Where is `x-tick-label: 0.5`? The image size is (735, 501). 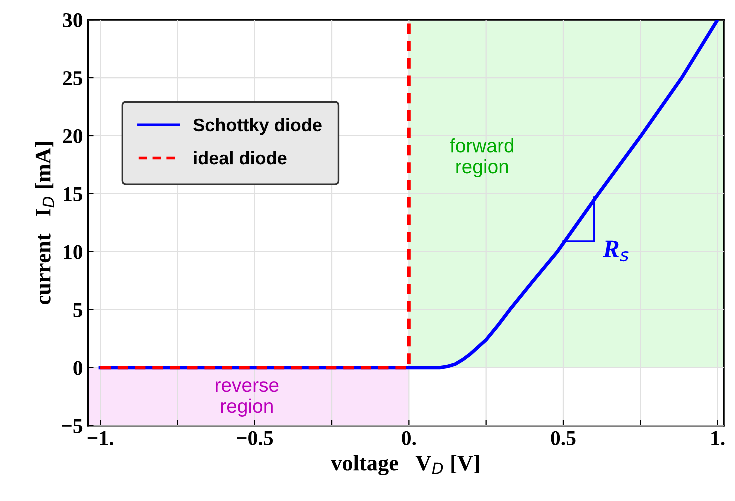 x-tick-label: 0.5 is located at coordinates (563, 438).